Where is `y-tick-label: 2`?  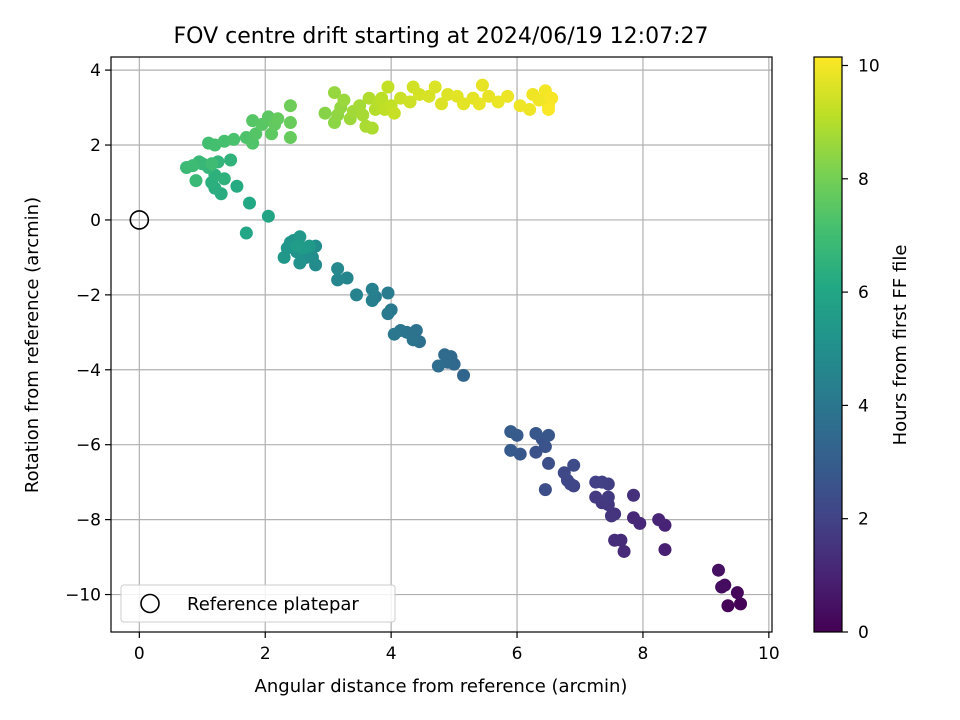
y-tick-label: 2 is located at coordinates (95, 146).